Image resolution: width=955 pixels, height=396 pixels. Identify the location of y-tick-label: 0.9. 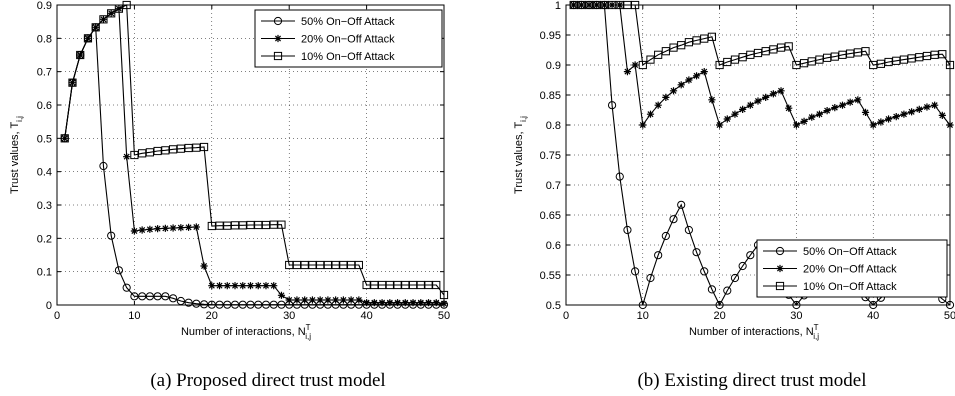
(553, 66).